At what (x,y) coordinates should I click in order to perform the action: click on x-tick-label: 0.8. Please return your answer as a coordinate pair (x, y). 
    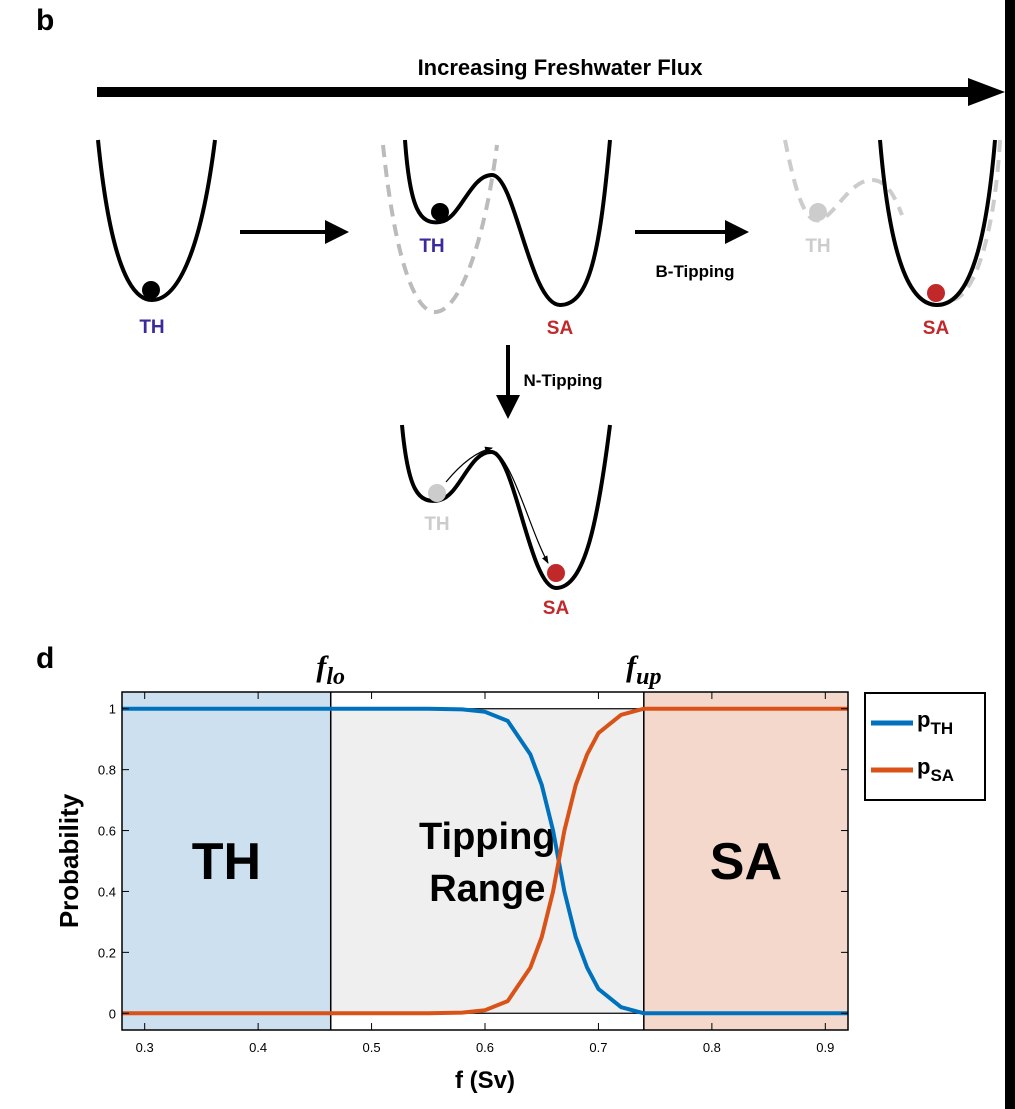
    Looking at the image, I should click on (712, 1047).